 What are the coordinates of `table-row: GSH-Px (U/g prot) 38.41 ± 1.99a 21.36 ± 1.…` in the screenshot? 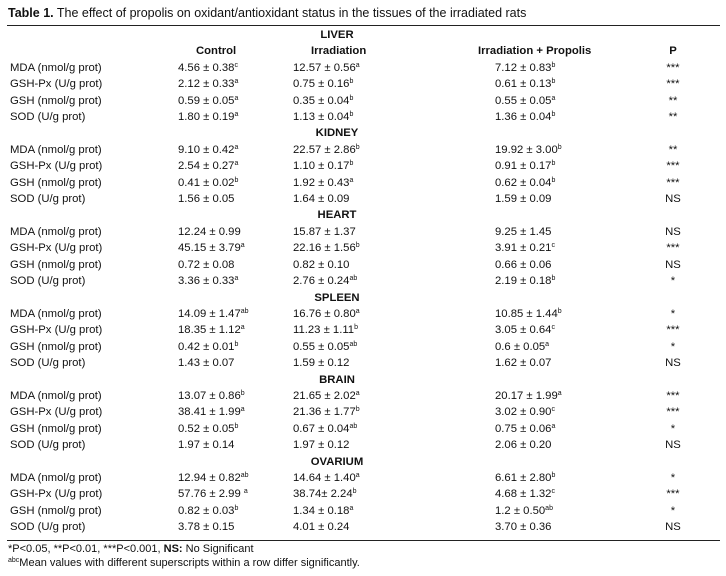 It's located at (364, 412).